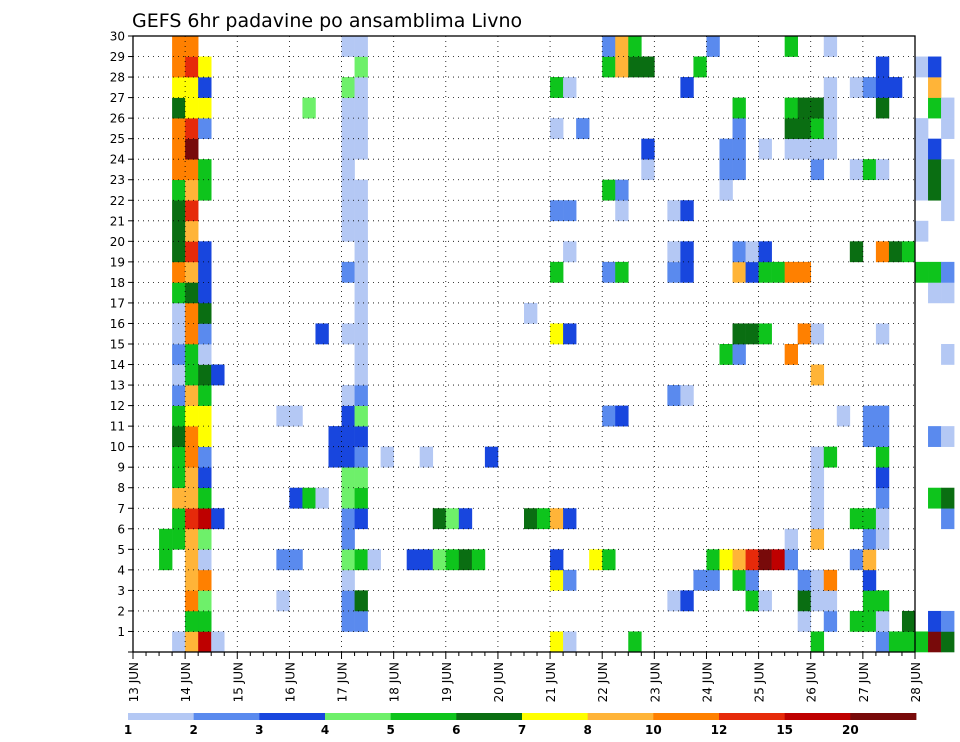 This screenshot has width=960, height=742. I want to click on y-tick-label: 17, so click(117, 303).